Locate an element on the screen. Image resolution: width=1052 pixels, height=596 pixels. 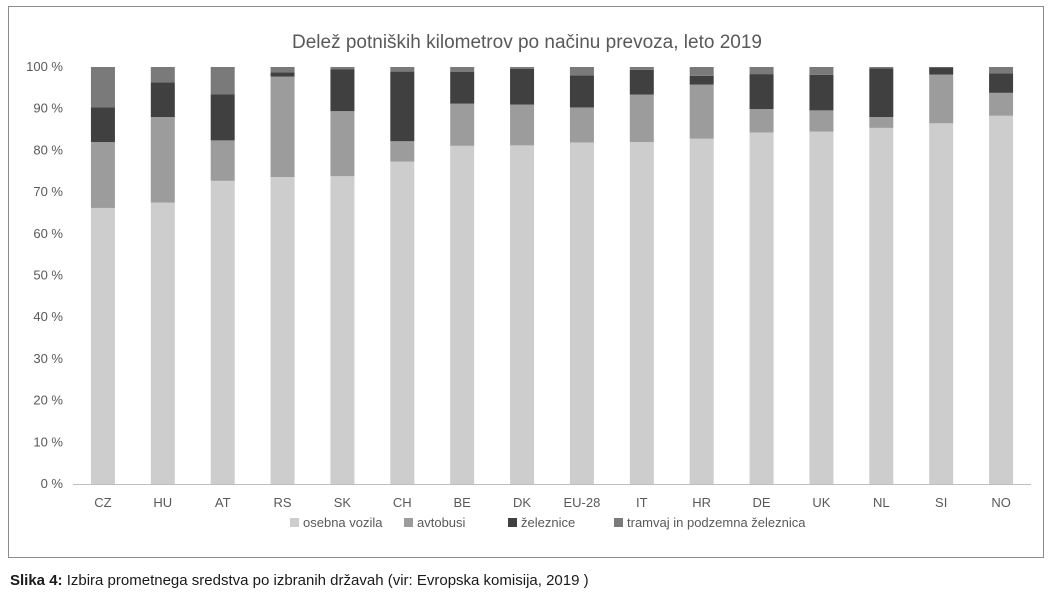
y-tick-label: 40 % is located at coordinates (48, 316).